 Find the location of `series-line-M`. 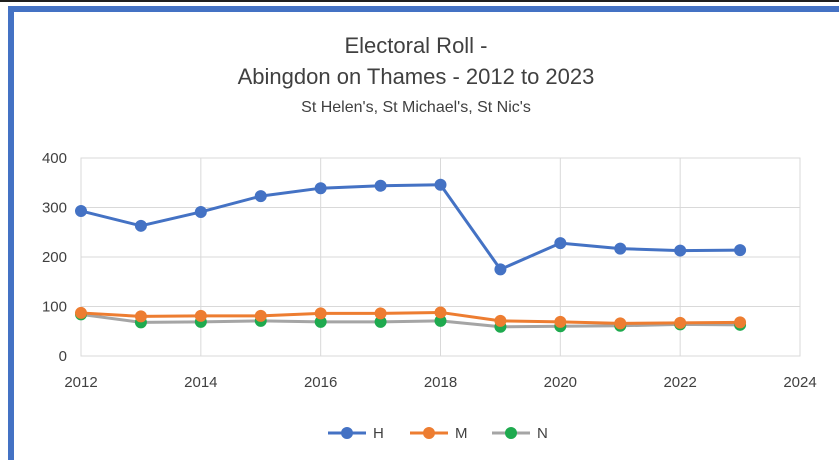

series-line-M is located at coordinates (410, 317).